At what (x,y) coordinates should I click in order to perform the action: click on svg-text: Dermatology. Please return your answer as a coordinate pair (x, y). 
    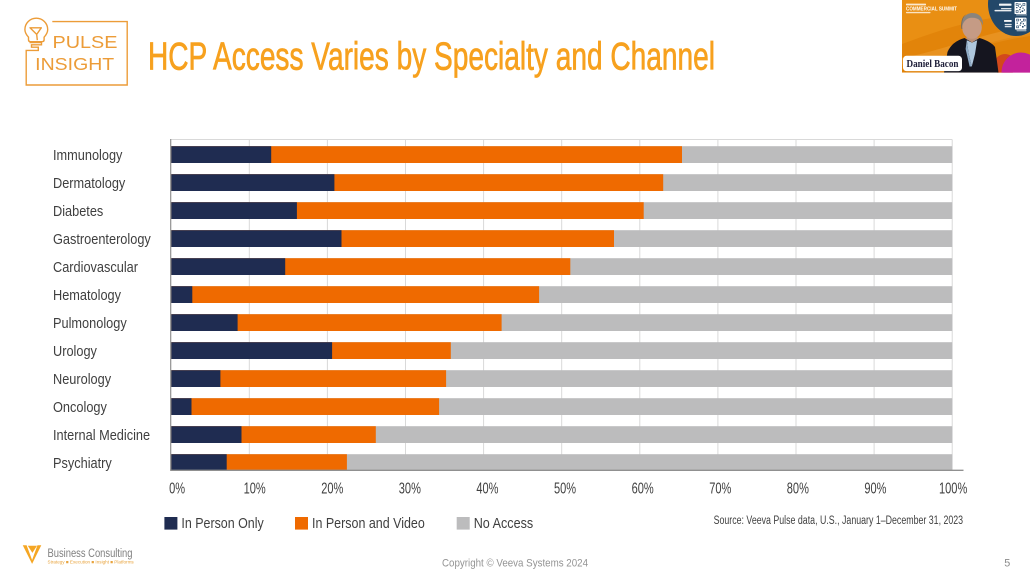
    Looking at the image, I should click on (89, 183).